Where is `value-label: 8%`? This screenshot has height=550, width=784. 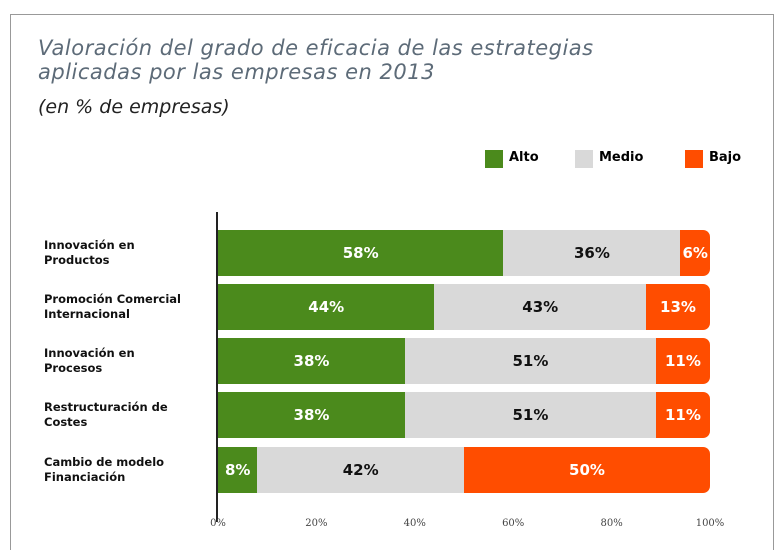
value-label: 8% is located at coordinates (237, 470).